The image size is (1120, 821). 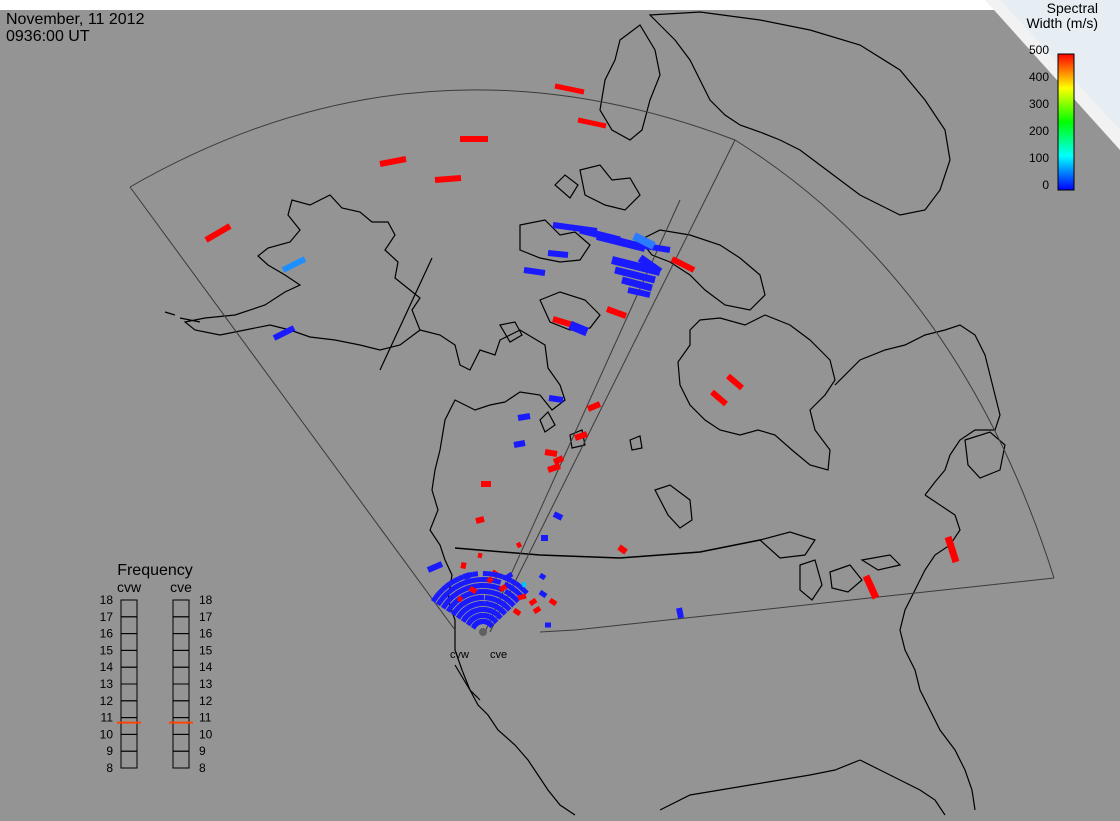 I want to click on frequency-tick-left: 12, so click(x=107, y=701).